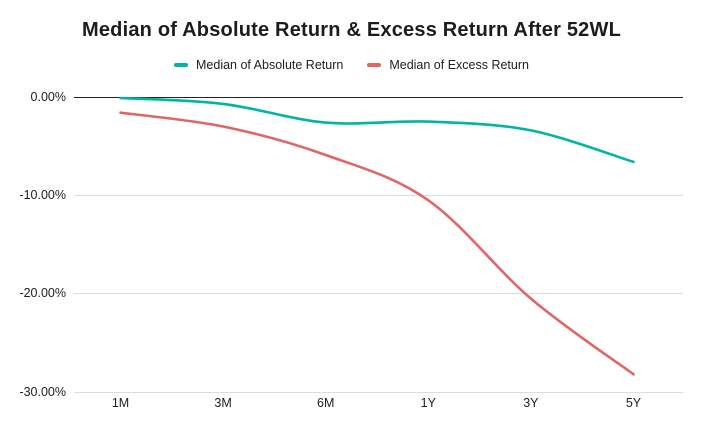 Image resolution: width=703 pixels, height=434 pixels. Describe the element at coordinates (326, 403) in the screenshot. I see `x-axis-tick-label: 6M` at that location.